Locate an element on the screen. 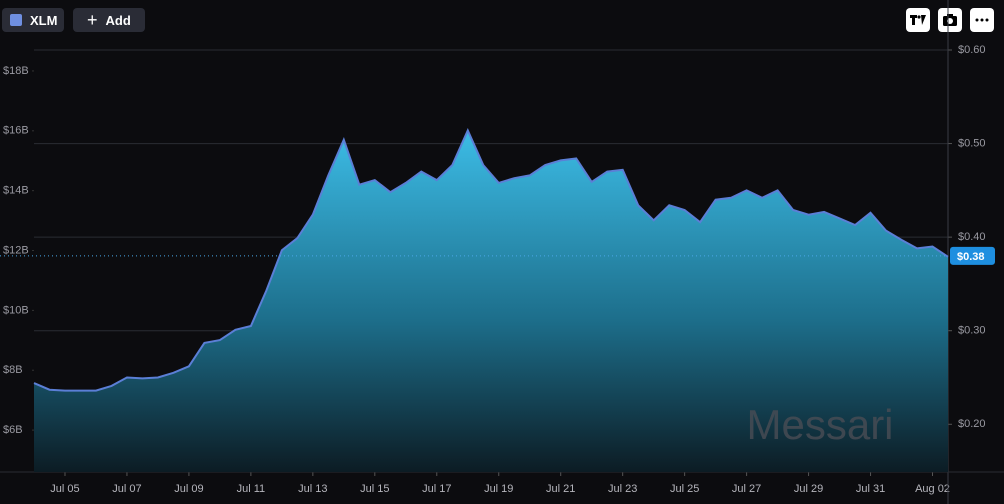 This screenshot has height=504, width=1004. y2-tick-label: $0.50 is located at coordinates (972, 143).